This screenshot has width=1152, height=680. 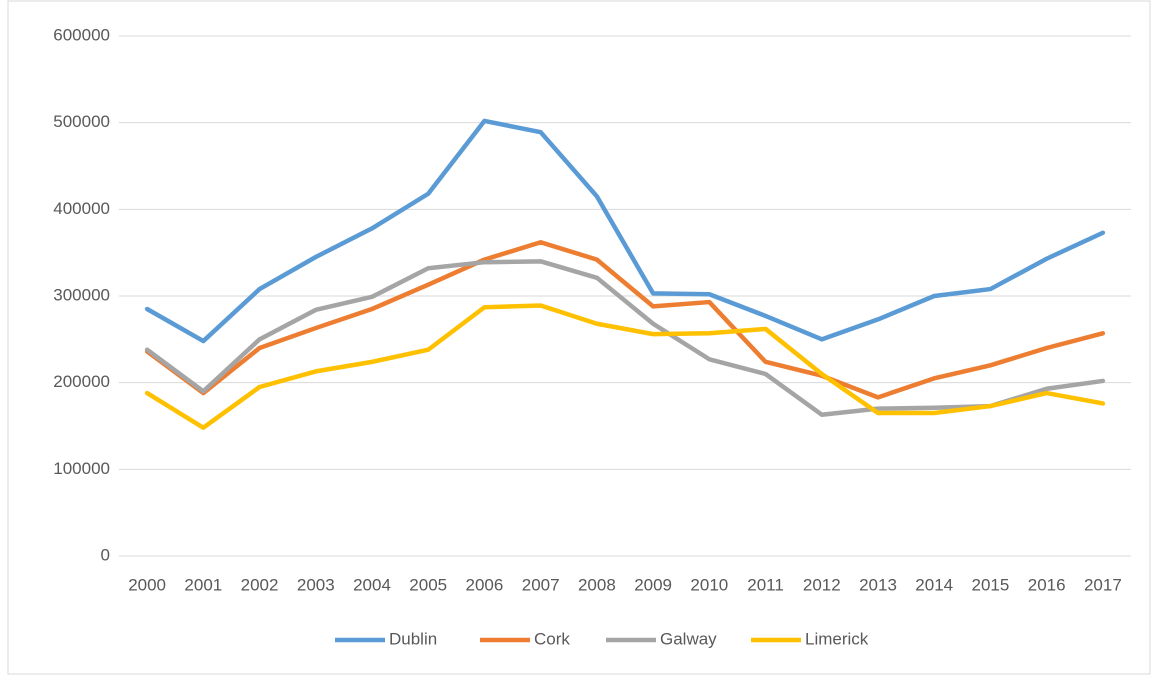 I want to click on x-tick-label: 2009, so click(x=653, y=584).